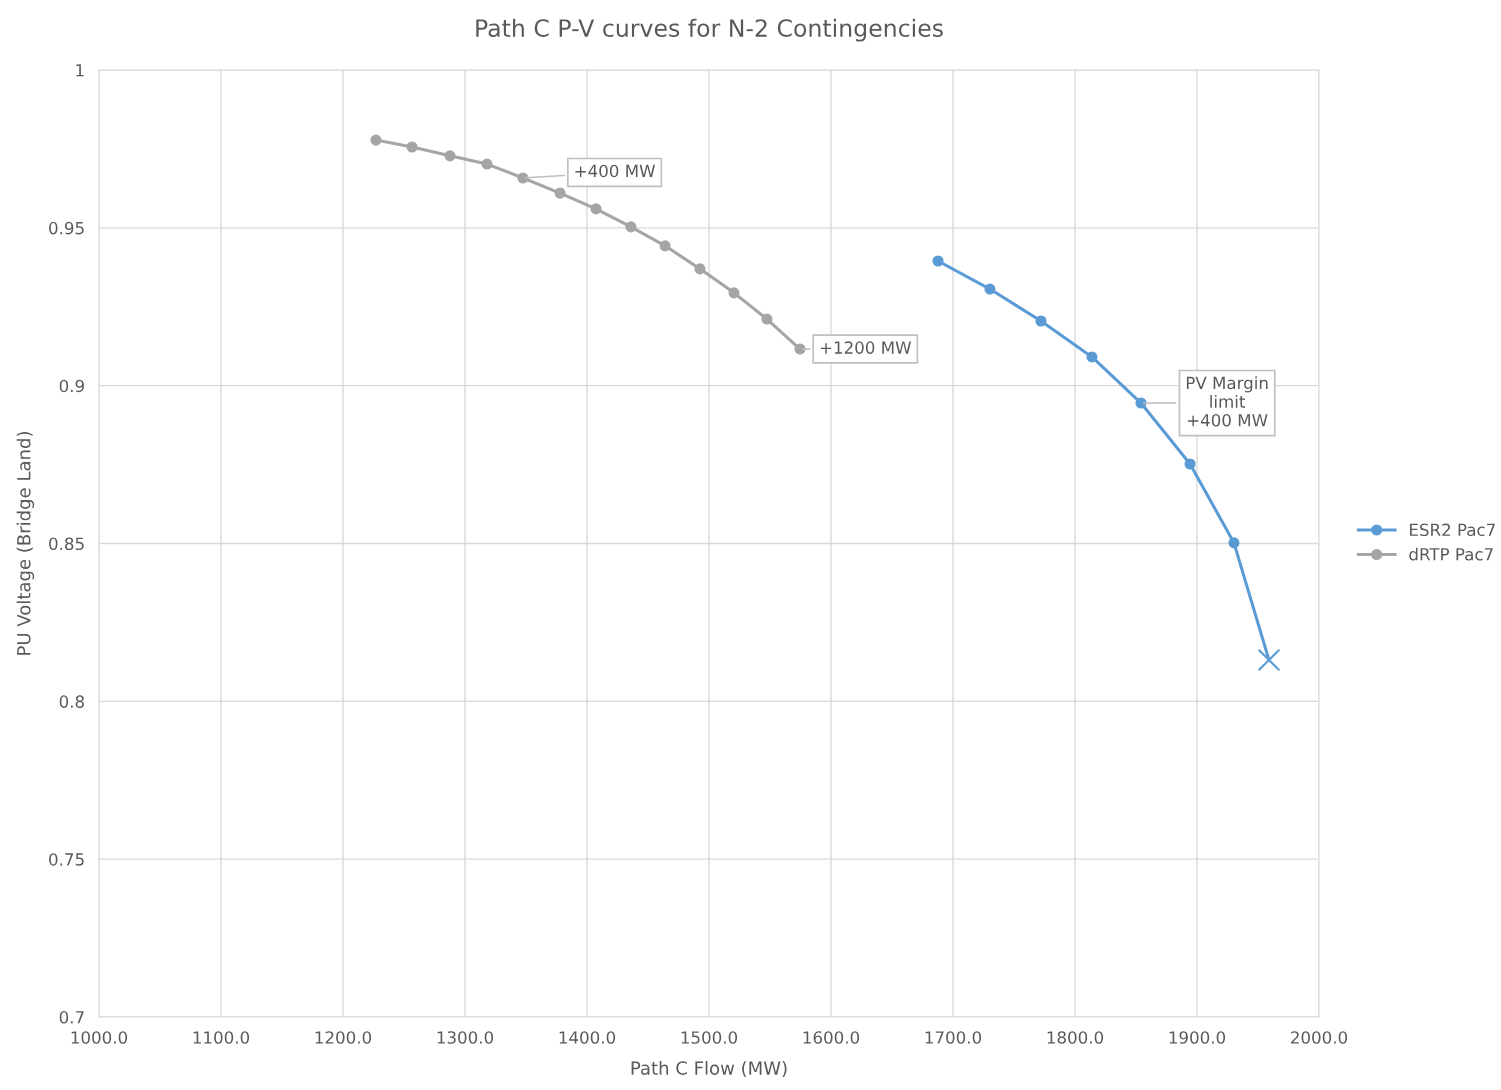 The width and height of the screenshot is (1501, 1090). Describe the element at coordinates (343, 1037) in the screenshot. I see `x-tick-label: 1200.0` at that location.